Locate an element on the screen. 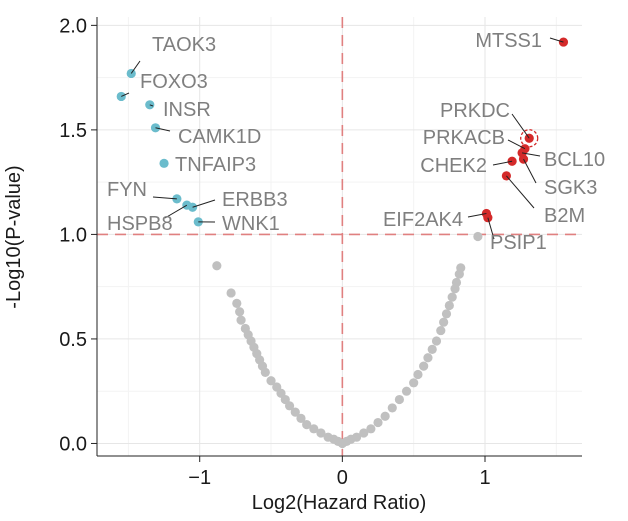 The image size is (628, 521). leader-line-b2m is located at coordinates (520, 192).